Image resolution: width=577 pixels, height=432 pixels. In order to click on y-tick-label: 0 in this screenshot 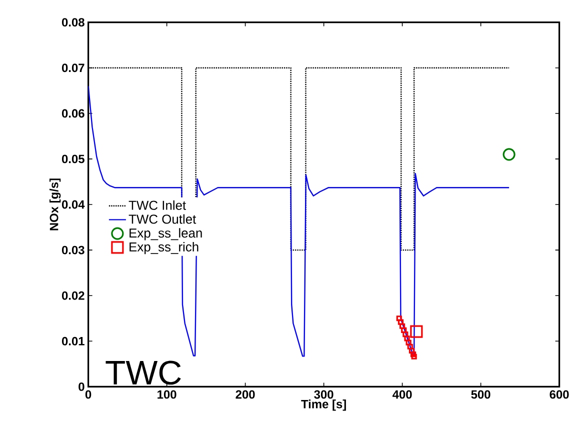, I will do `click(81, 386)`.